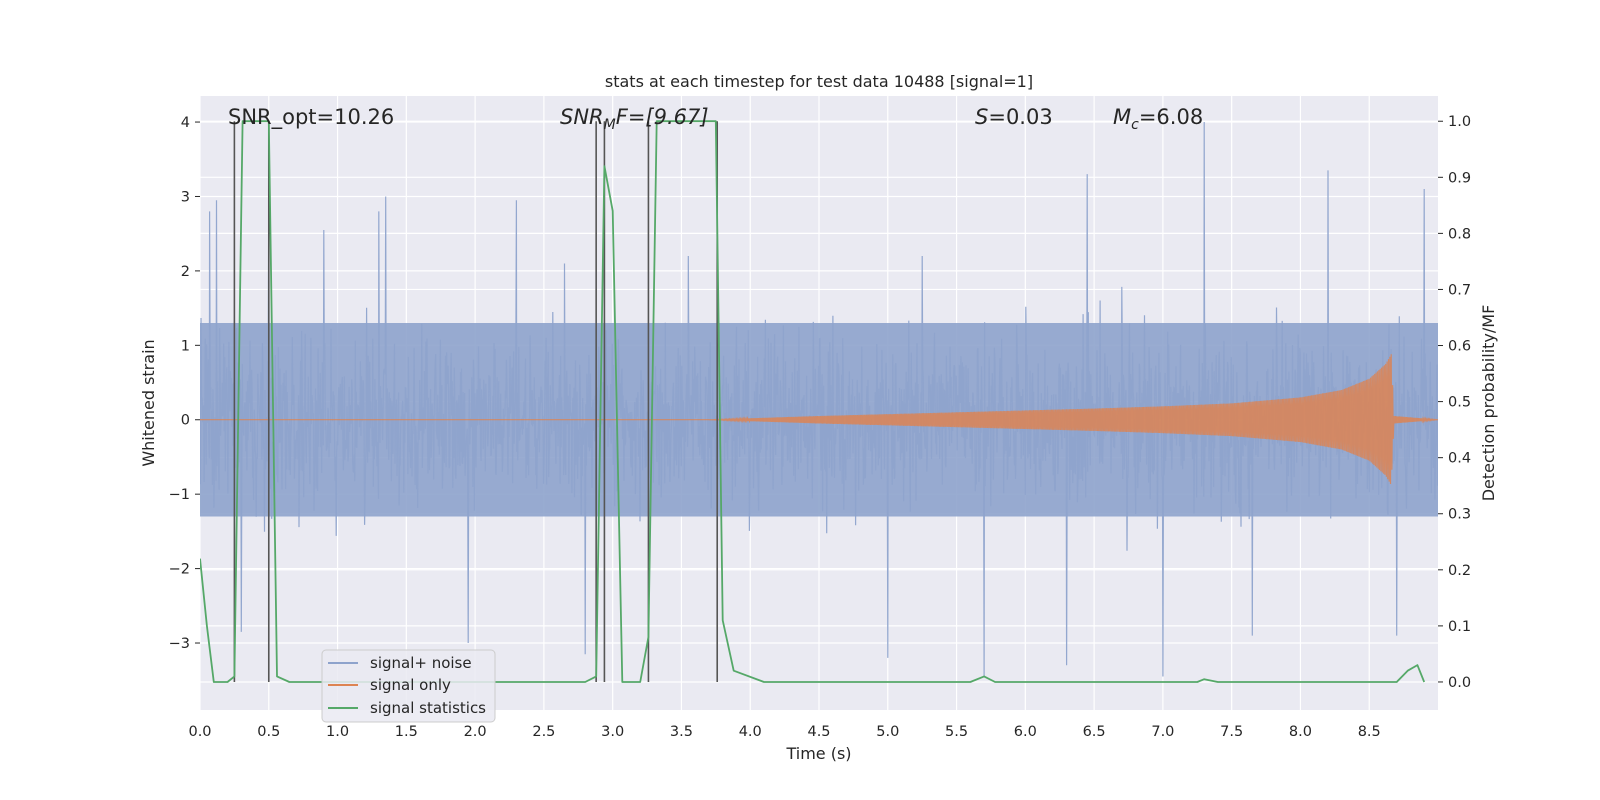 The width and height of the screenshot is (1600, 800). Describe the element at coordinates (475, 732) in the screenshot. I see `x-tick-label: 2.0` at that location.